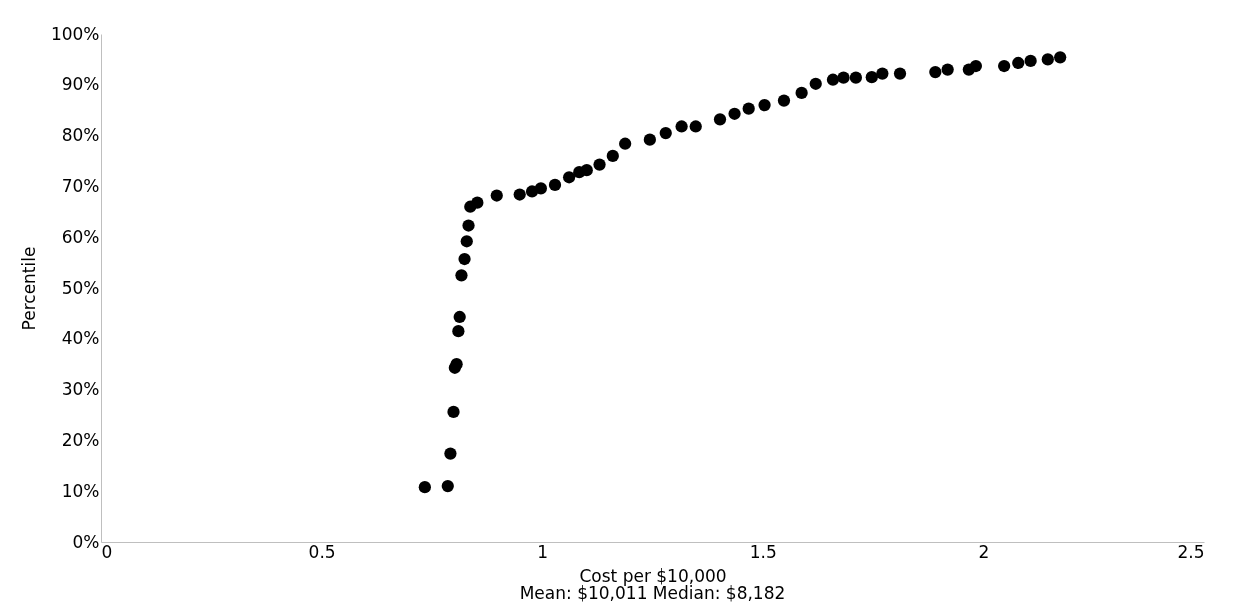 The height and width of the screenshot is (612, 1244). I want to click on y-tick-label: 50%, so click(80, 287).